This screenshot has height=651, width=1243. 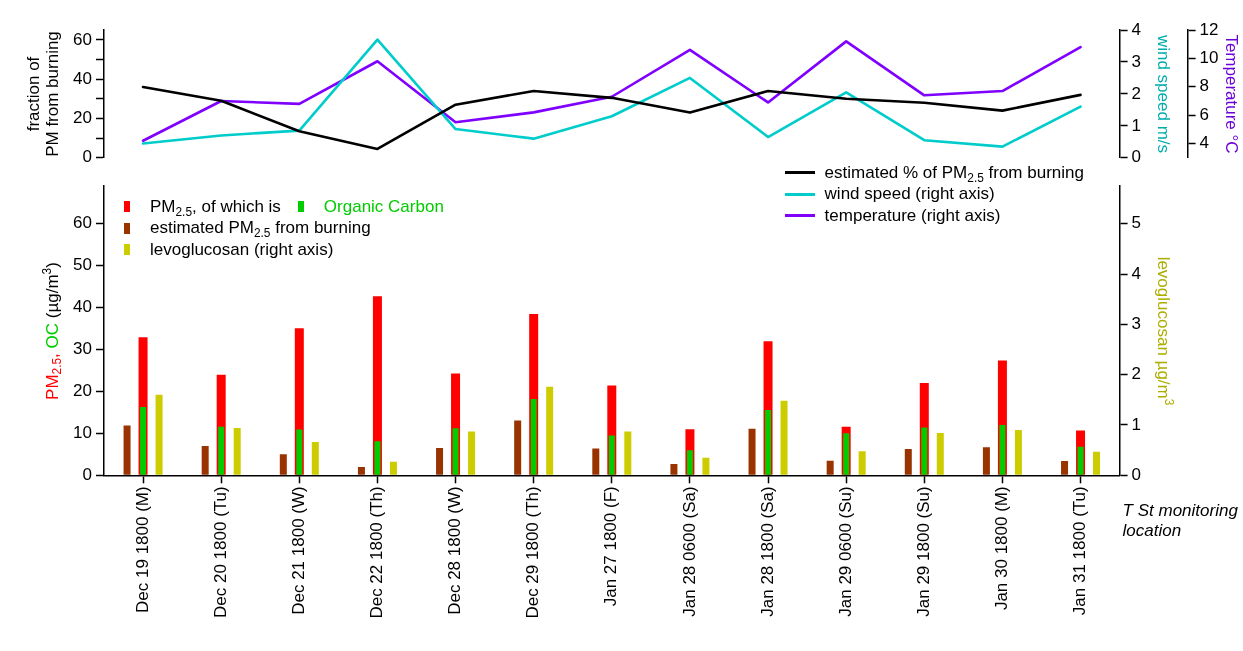 What do you see at coordinates (954, 173) in the screenshot?
I see `legend-label: estimated % of PM$_{2.5}$ from burning` at bounding box center [954, 173].